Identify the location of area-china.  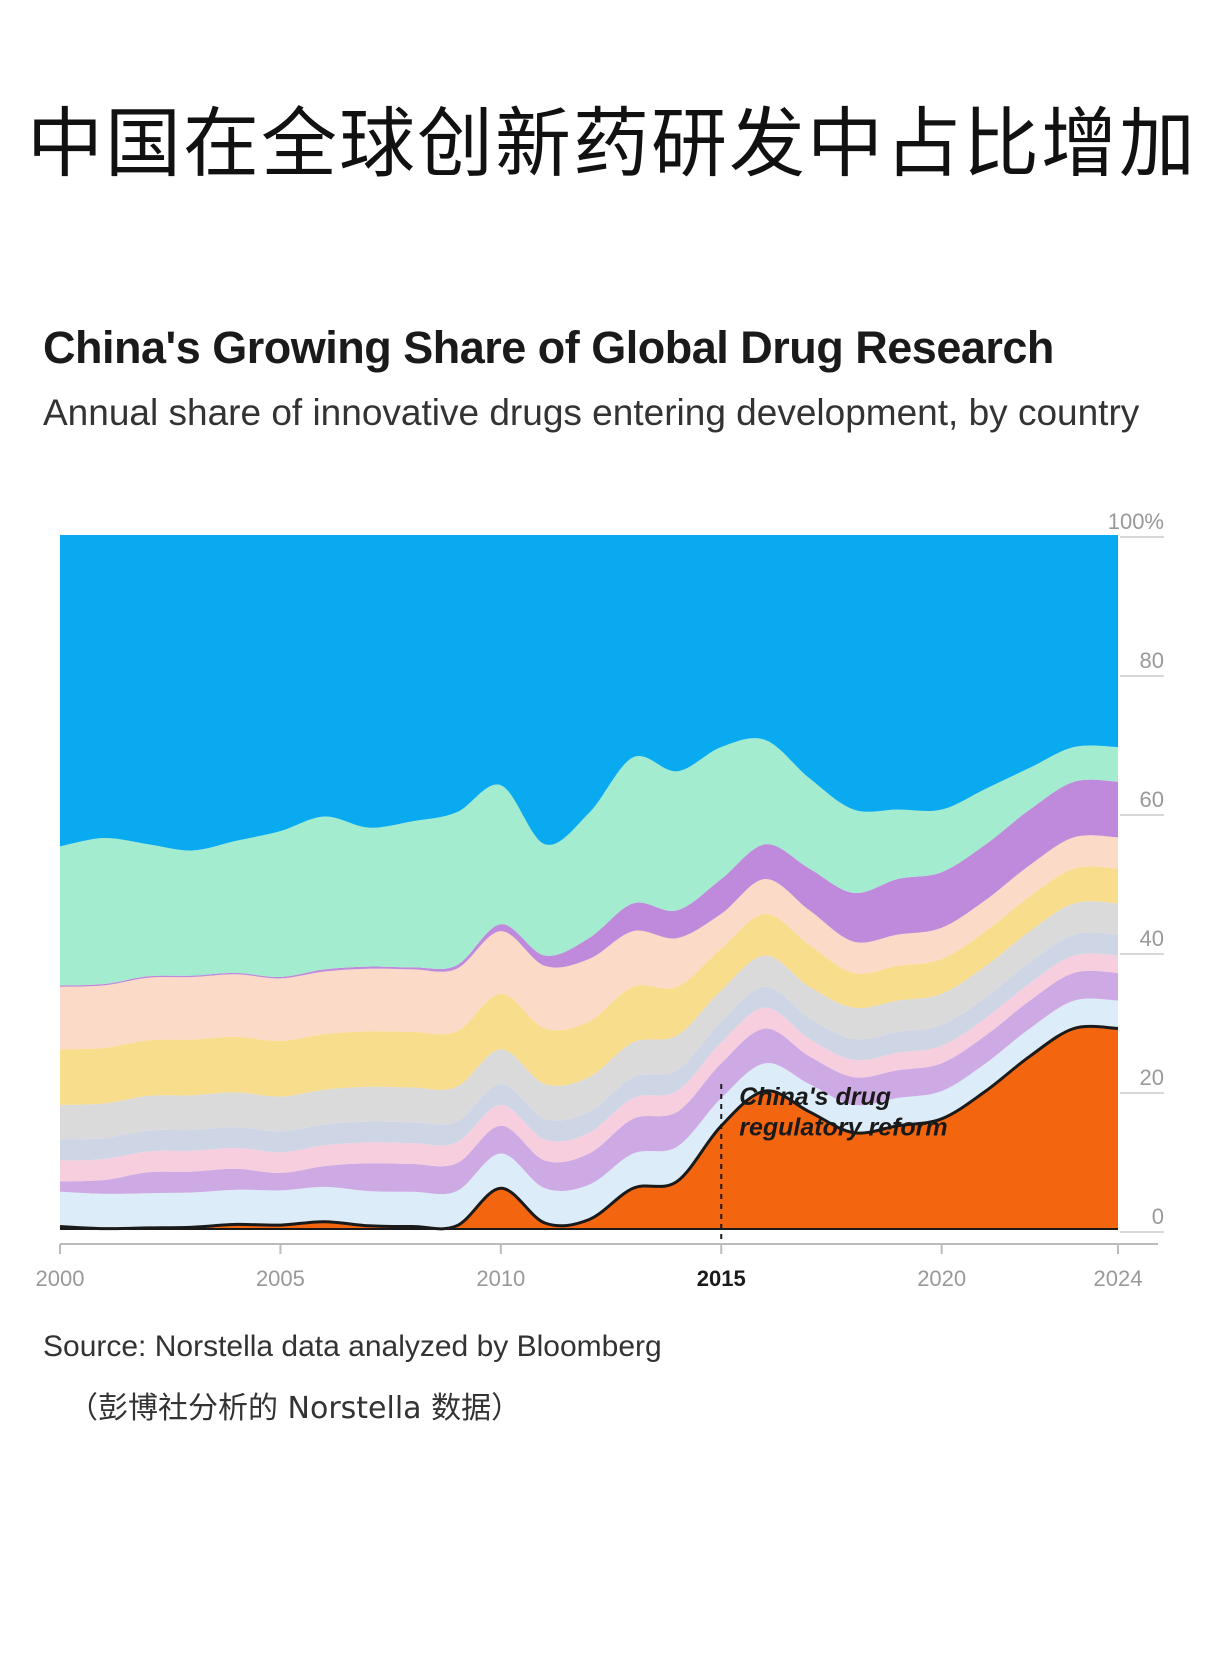
(589, 1128).